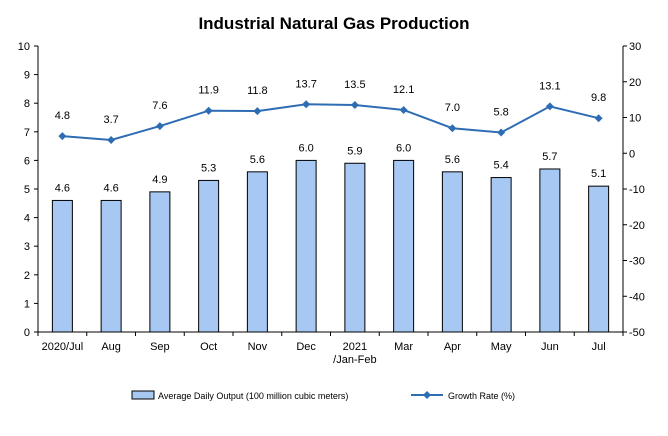  What do you see at coordinates (143, 395) in the screenshot?
I see `legend-bar-swatch` at bounding box center [143, 395].